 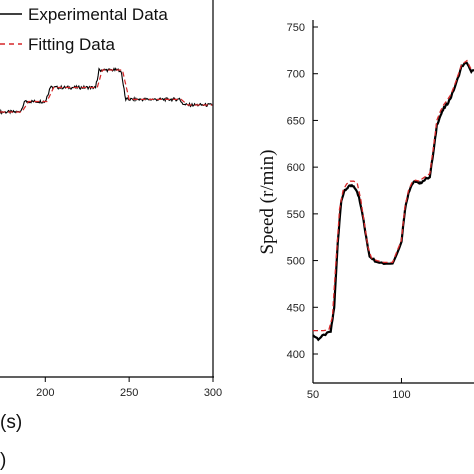 I want to click on right-y-tick-label: 400, so click(x=296, y=355).